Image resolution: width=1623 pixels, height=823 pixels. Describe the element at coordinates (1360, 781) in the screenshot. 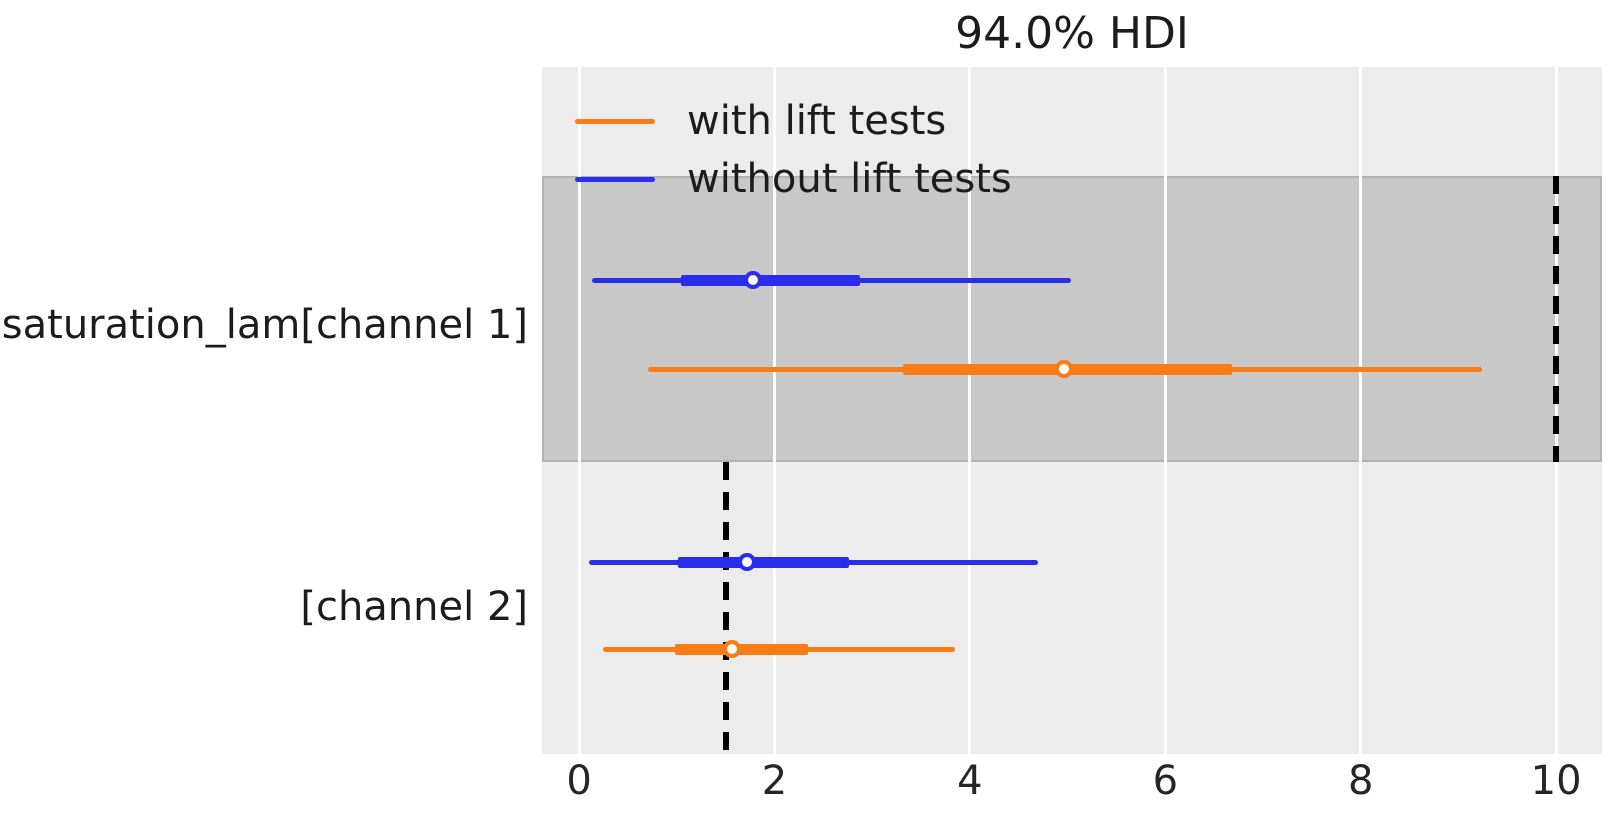

I see `x-tick-label: 8` at that location.